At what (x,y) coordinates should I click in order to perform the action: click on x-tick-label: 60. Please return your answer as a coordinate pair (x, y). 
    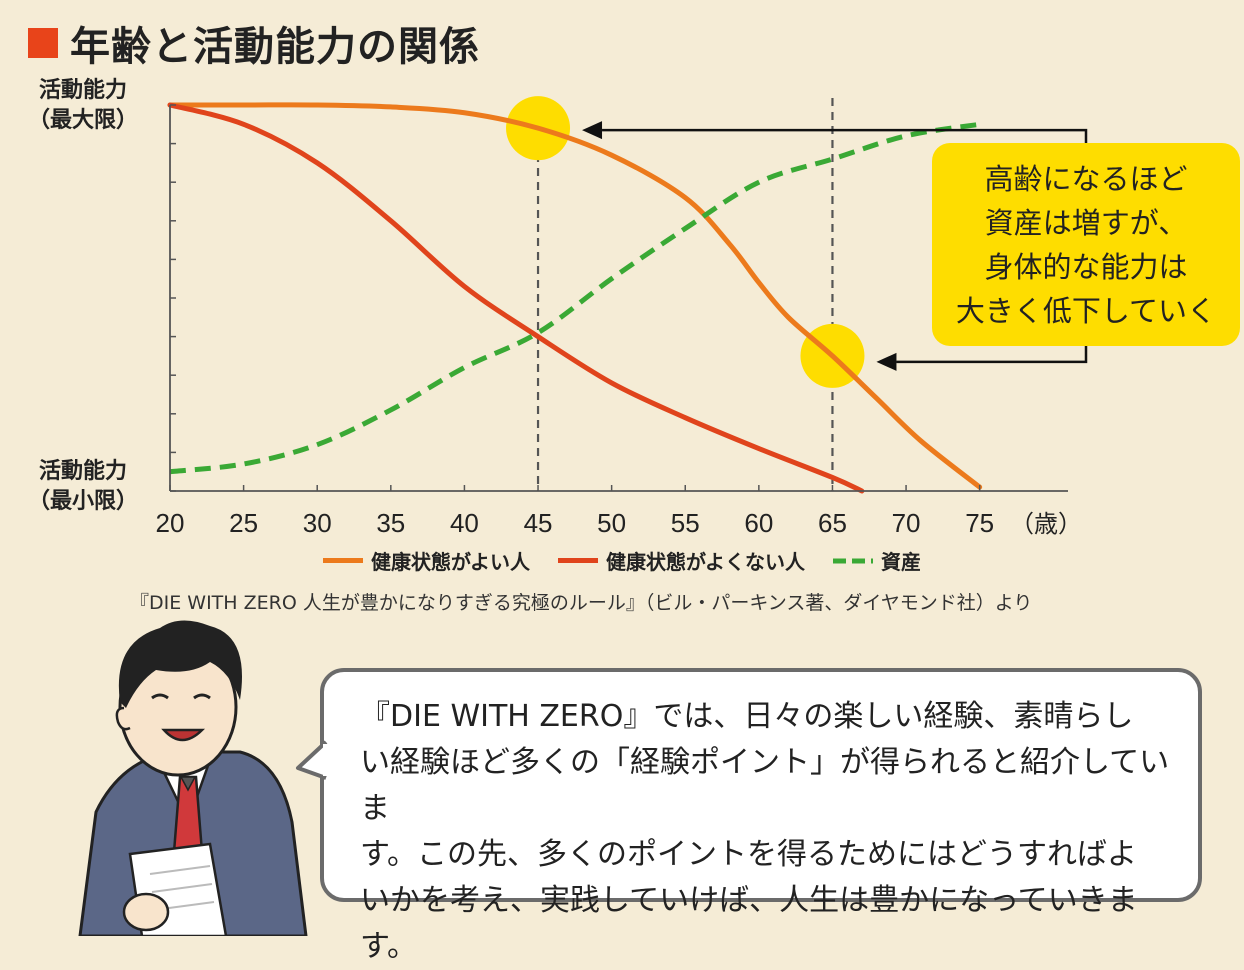
    Looking at the image, I should click on (758, 523).